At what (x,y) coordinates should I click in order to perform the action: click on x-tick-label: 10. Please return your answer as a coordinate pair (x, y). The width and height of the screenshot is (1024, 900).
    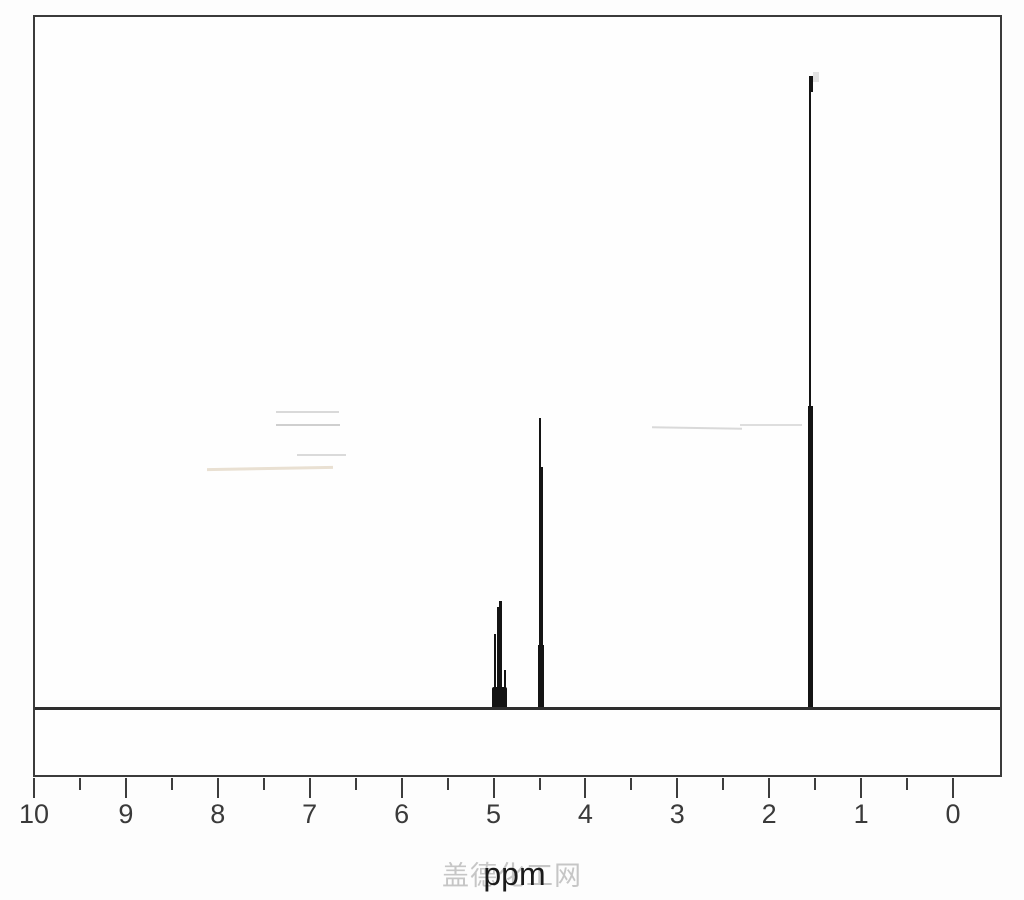
    Looking at the image, I should click on (34, 814).